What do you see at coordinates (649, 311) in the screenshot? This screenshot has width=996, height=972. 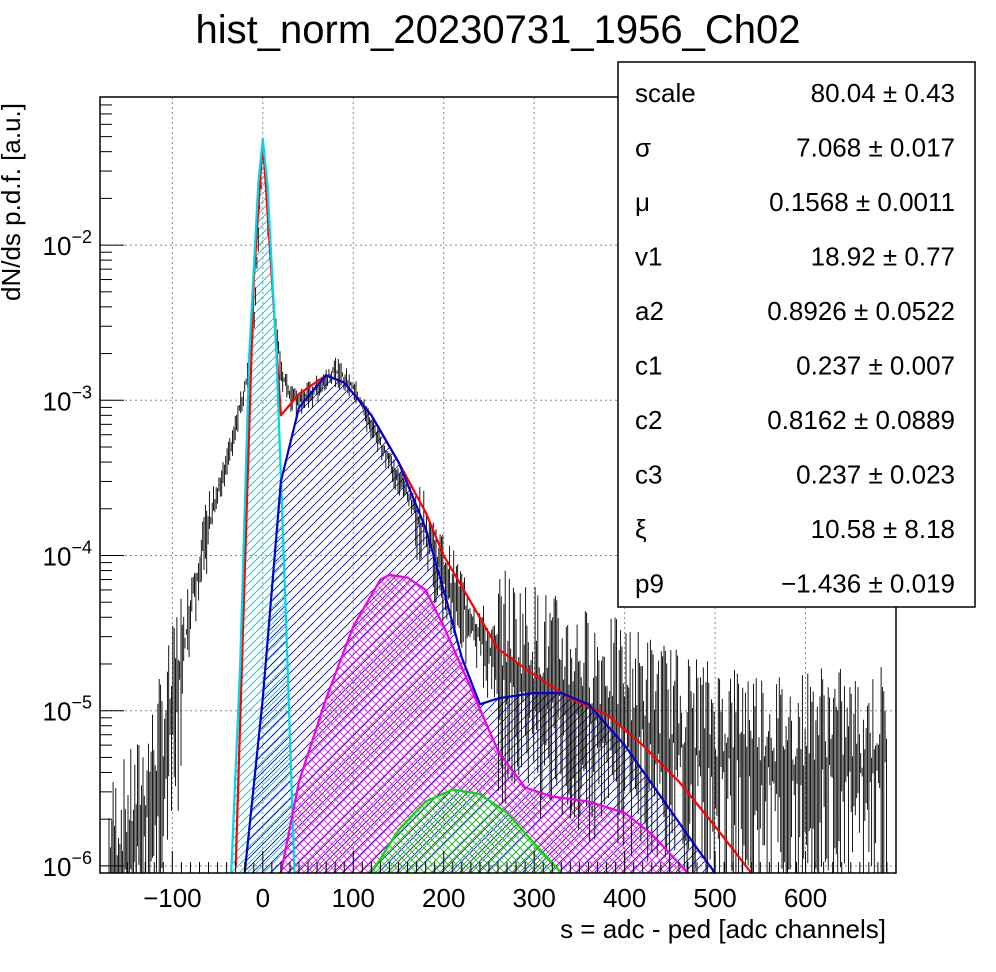 I see `stat-name: a2` at bounding box center [649, 311].